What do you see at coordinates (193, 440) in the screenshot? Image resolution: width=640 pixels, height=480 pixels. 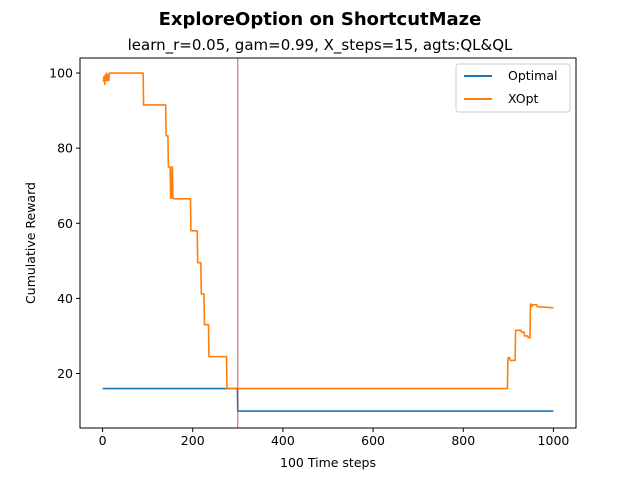 I see `x-tick-label: 200` at bounding box center [193, 440].